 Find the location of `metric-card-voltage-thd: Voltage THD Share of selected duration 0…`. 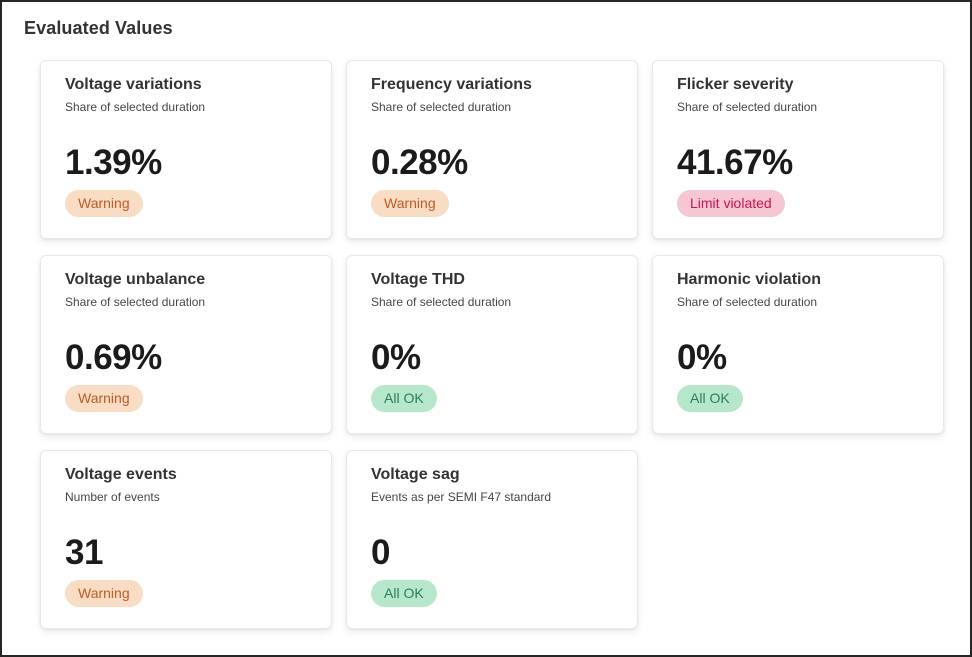

metric-card-voltage-thd: Voltage THD Share of selected duration 0… is located at coordinates (492, 344).